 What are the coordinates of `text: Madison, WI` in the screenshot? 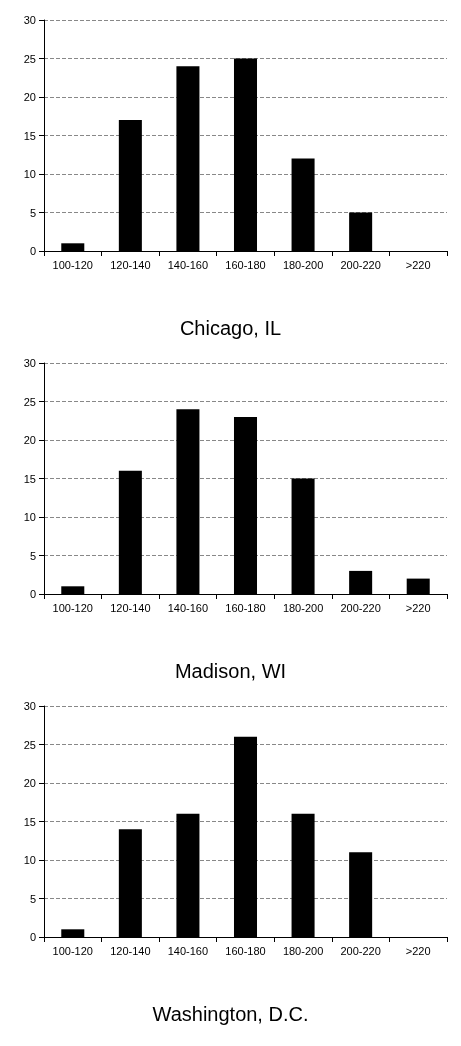 It's located at (230, 671).